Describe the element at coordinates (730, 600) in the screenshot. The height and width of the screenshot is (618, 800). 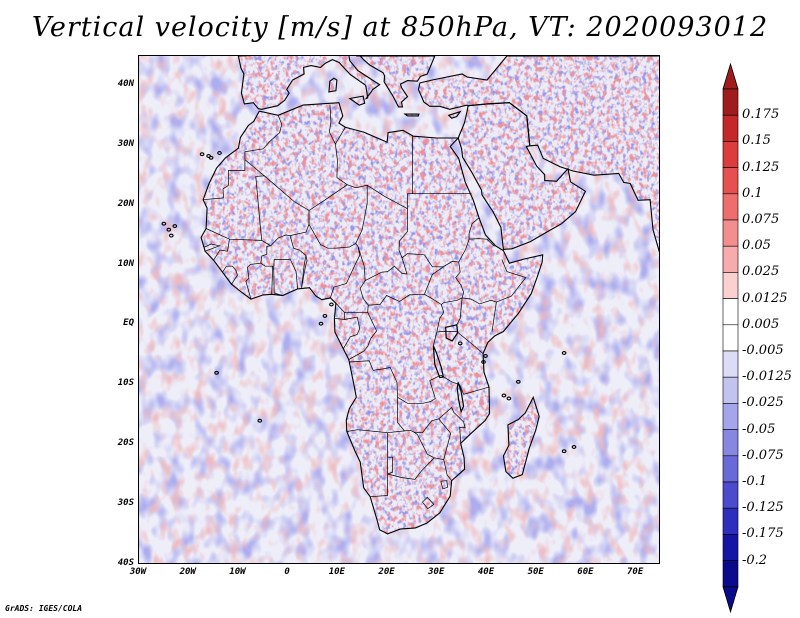
I see `colorbar-bottom-arrow` at that location.